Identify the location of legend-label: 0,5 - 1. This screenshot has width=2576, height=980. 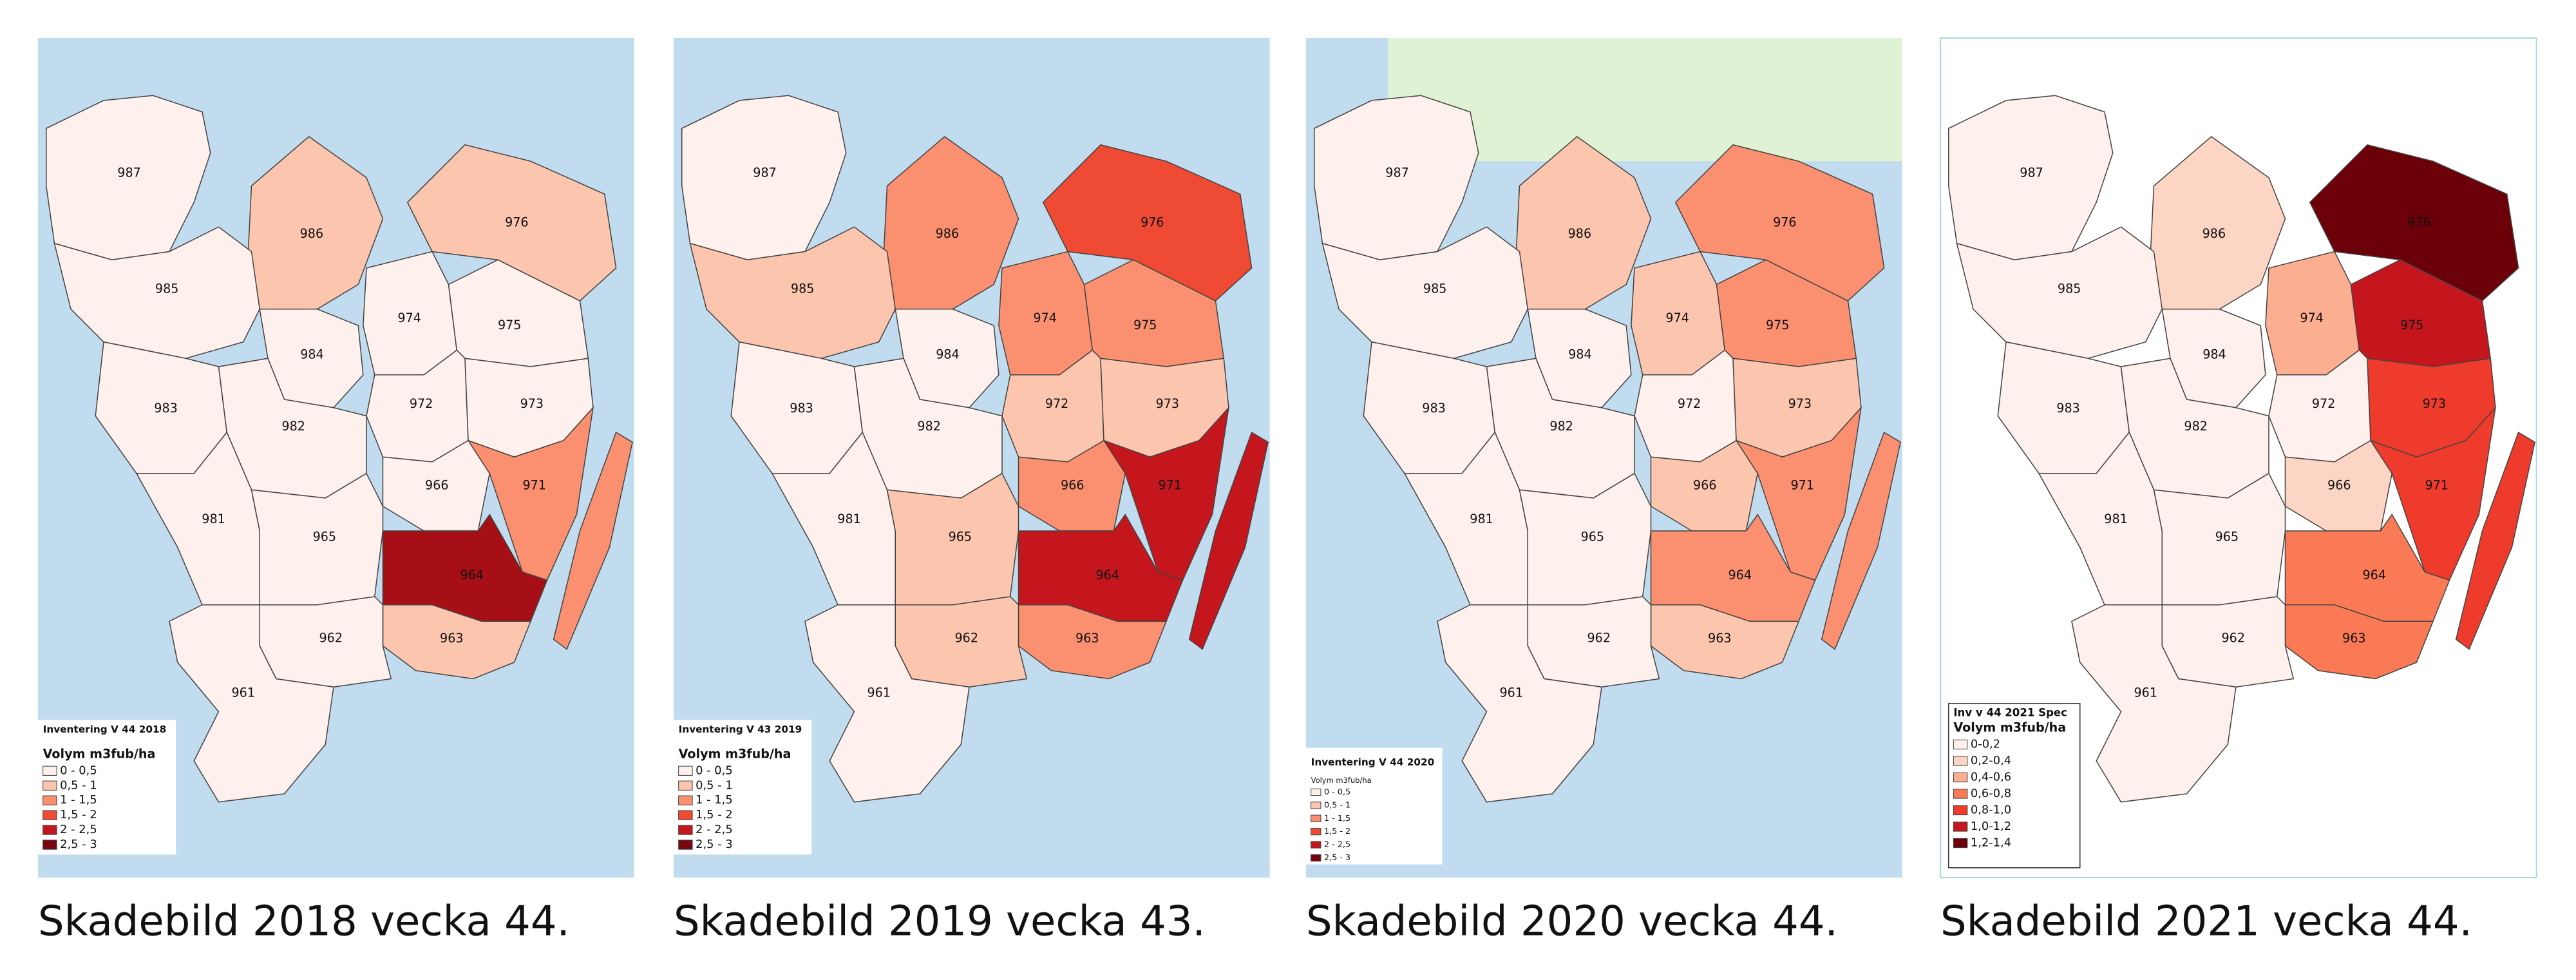
(78, 785).